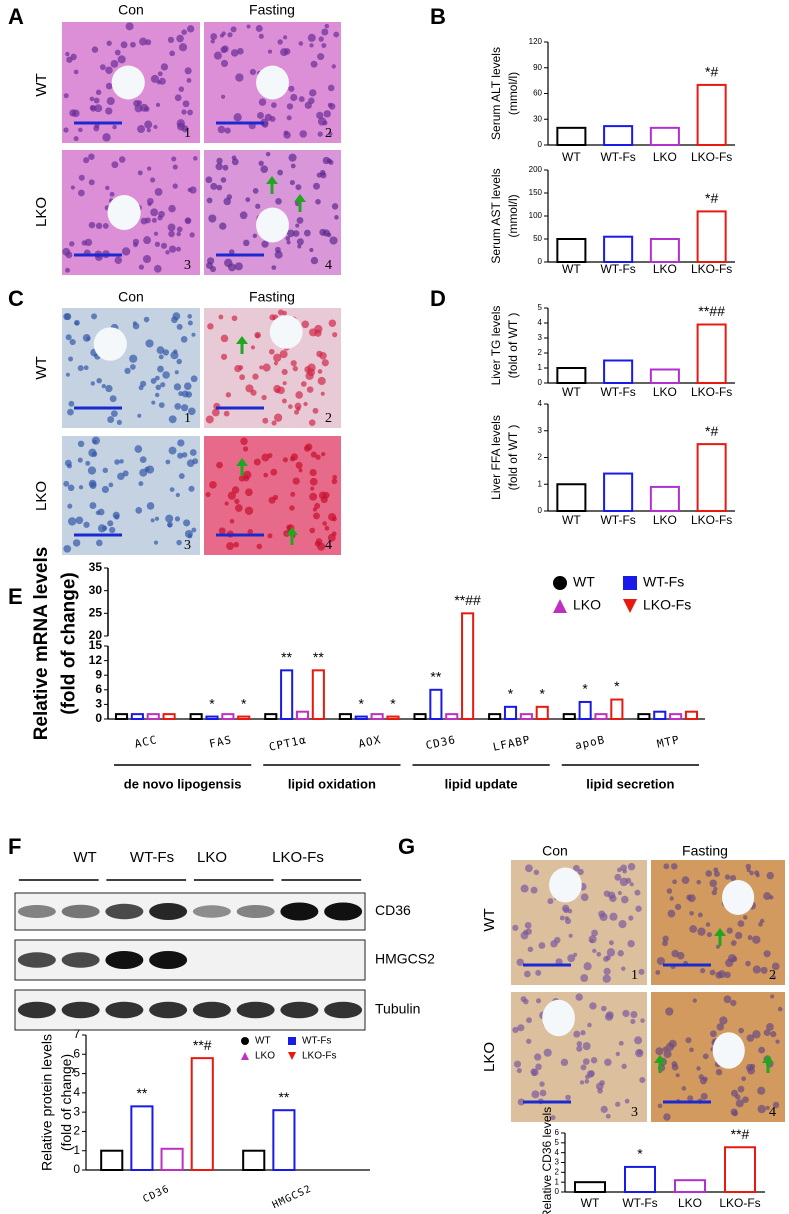 This screenshot has height=1214, width=789. Describe the element at coordinates (156, 1194) in the screenshot. I see `x-tick-label: CD36` at that location.